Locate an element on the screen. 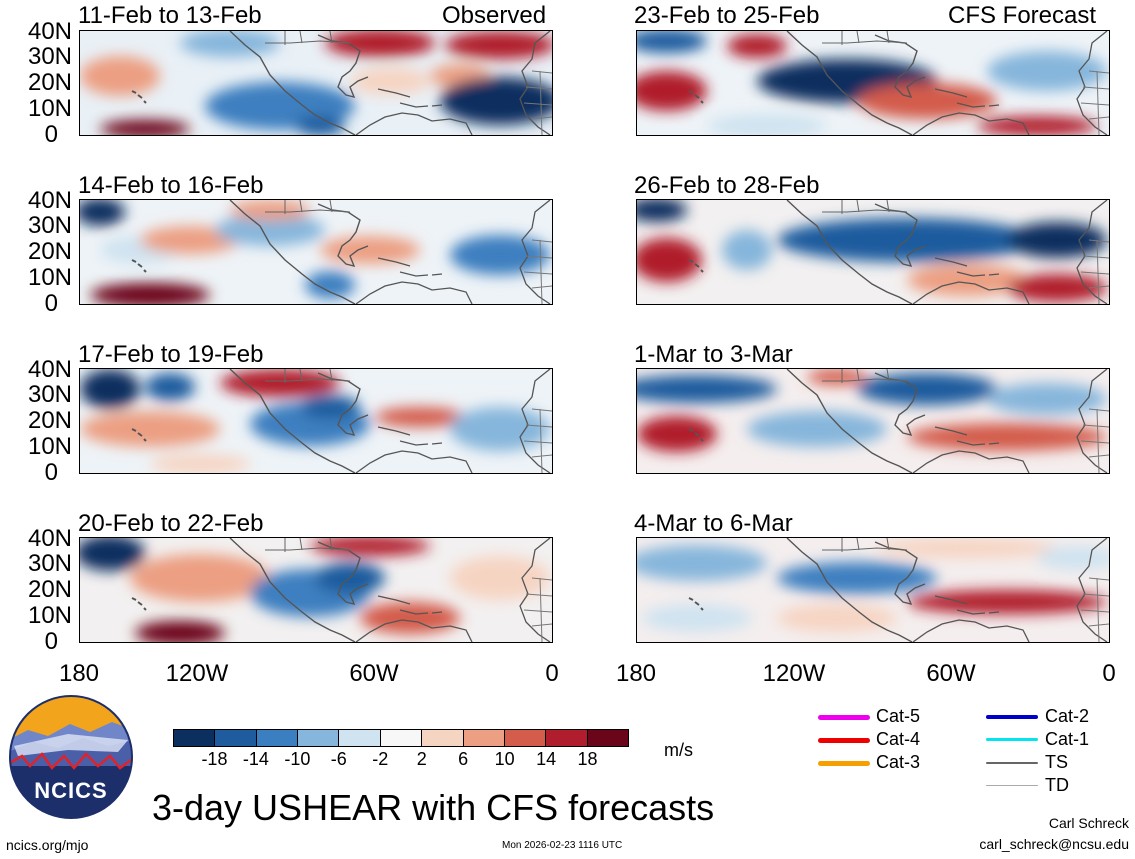  figure-title: 3-day USHEAR with CFS forecasts is located at coordinates (433, 807).